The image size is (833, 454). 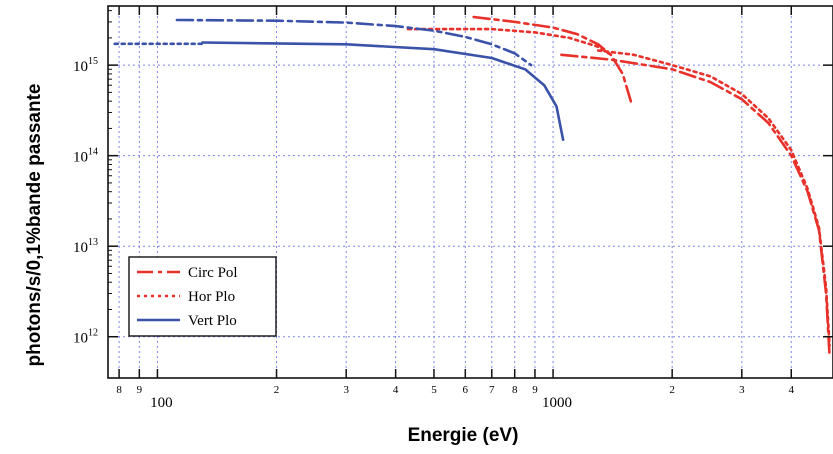 I want to click on x-major-tick-label: 100, so click(x=161, y=403).